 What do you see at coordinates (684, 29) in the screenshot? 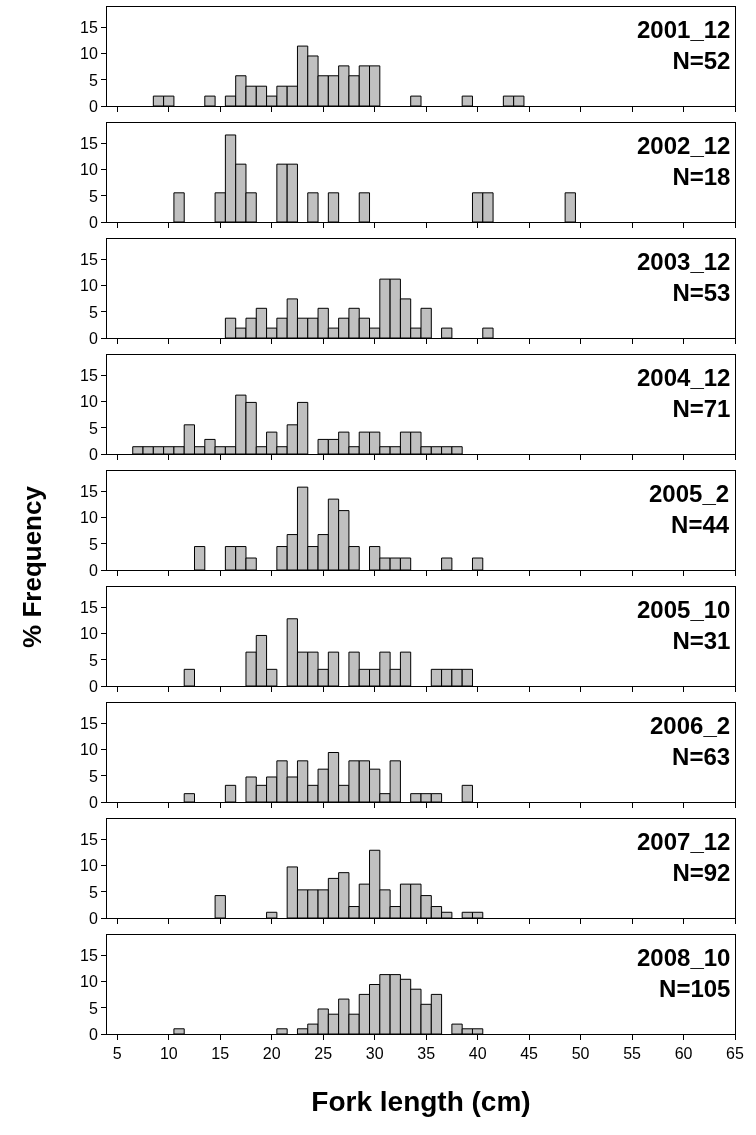
I see `chart-title: 2001_12` at bounding box center [684, 29].